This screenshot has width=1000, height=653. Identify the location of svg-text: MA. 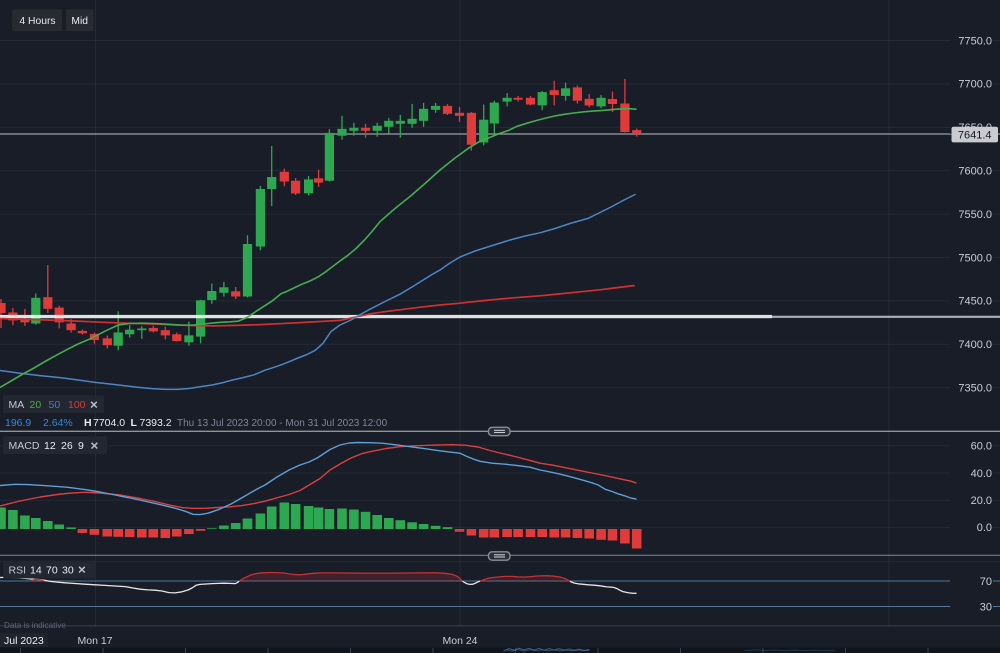
(17, 405).